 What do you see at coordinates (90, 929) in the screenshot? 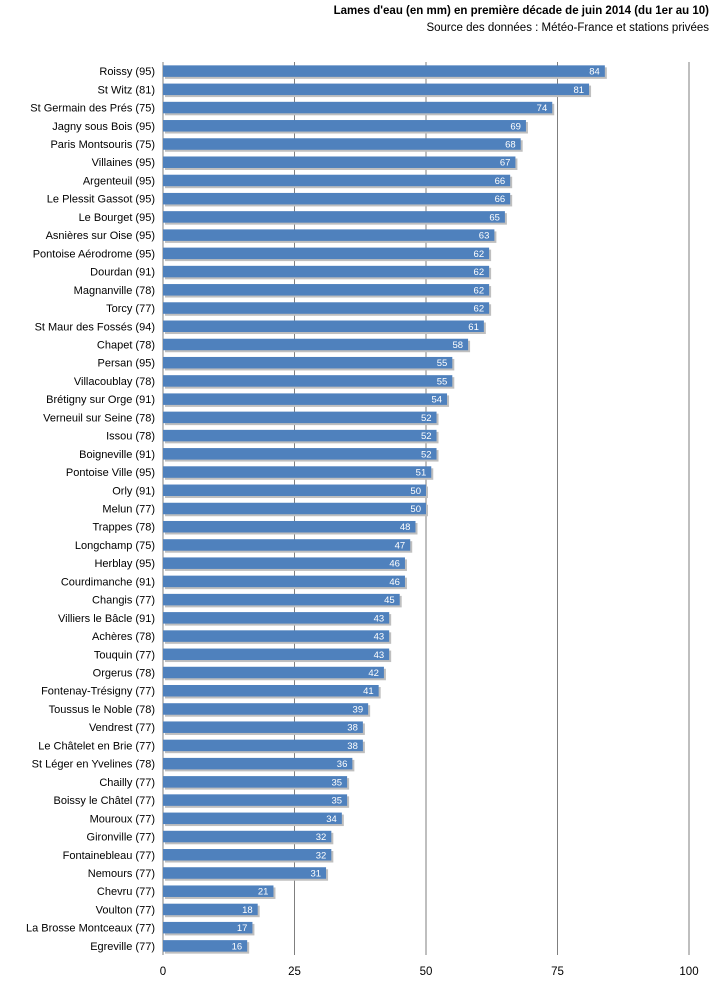
I see `category-label: La Brosse Montceaux (77)` at bounding box center [90, 929].